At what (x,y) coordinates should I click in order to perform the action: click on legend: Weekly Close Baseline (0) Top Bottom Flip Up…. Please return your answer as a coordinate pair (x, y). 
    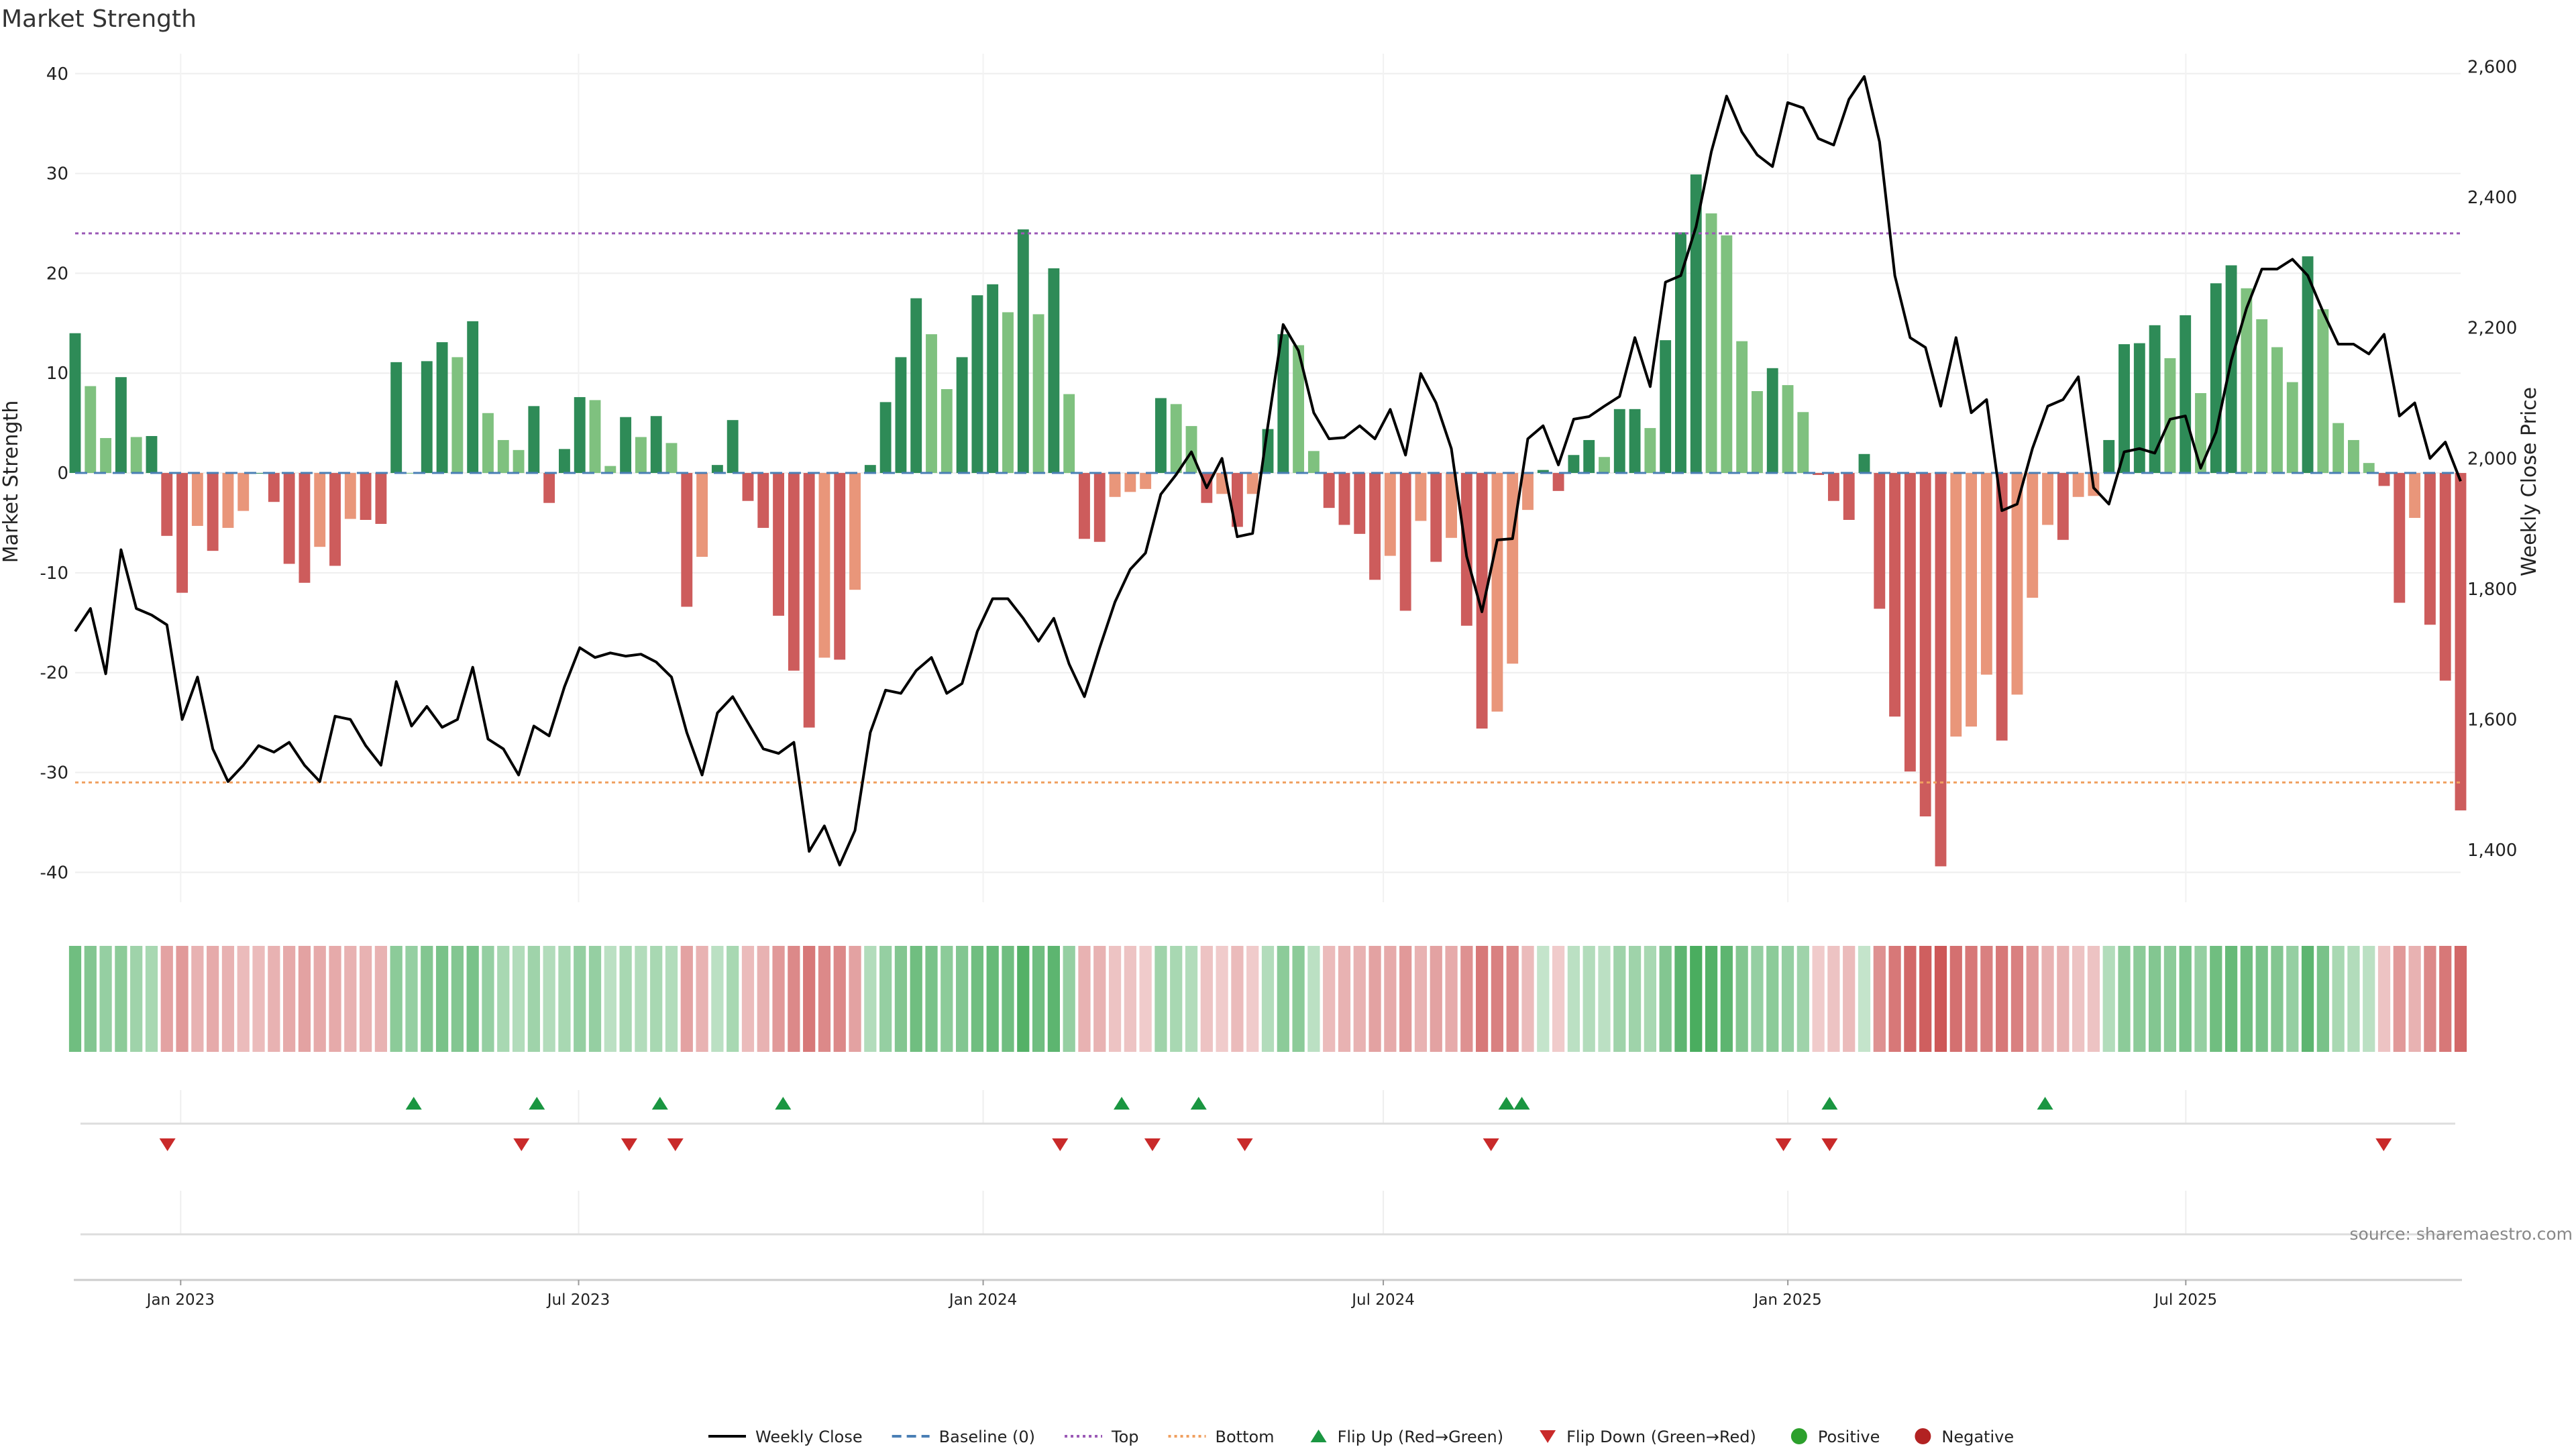
    Looking at the image, I should click on (1361, 1437).